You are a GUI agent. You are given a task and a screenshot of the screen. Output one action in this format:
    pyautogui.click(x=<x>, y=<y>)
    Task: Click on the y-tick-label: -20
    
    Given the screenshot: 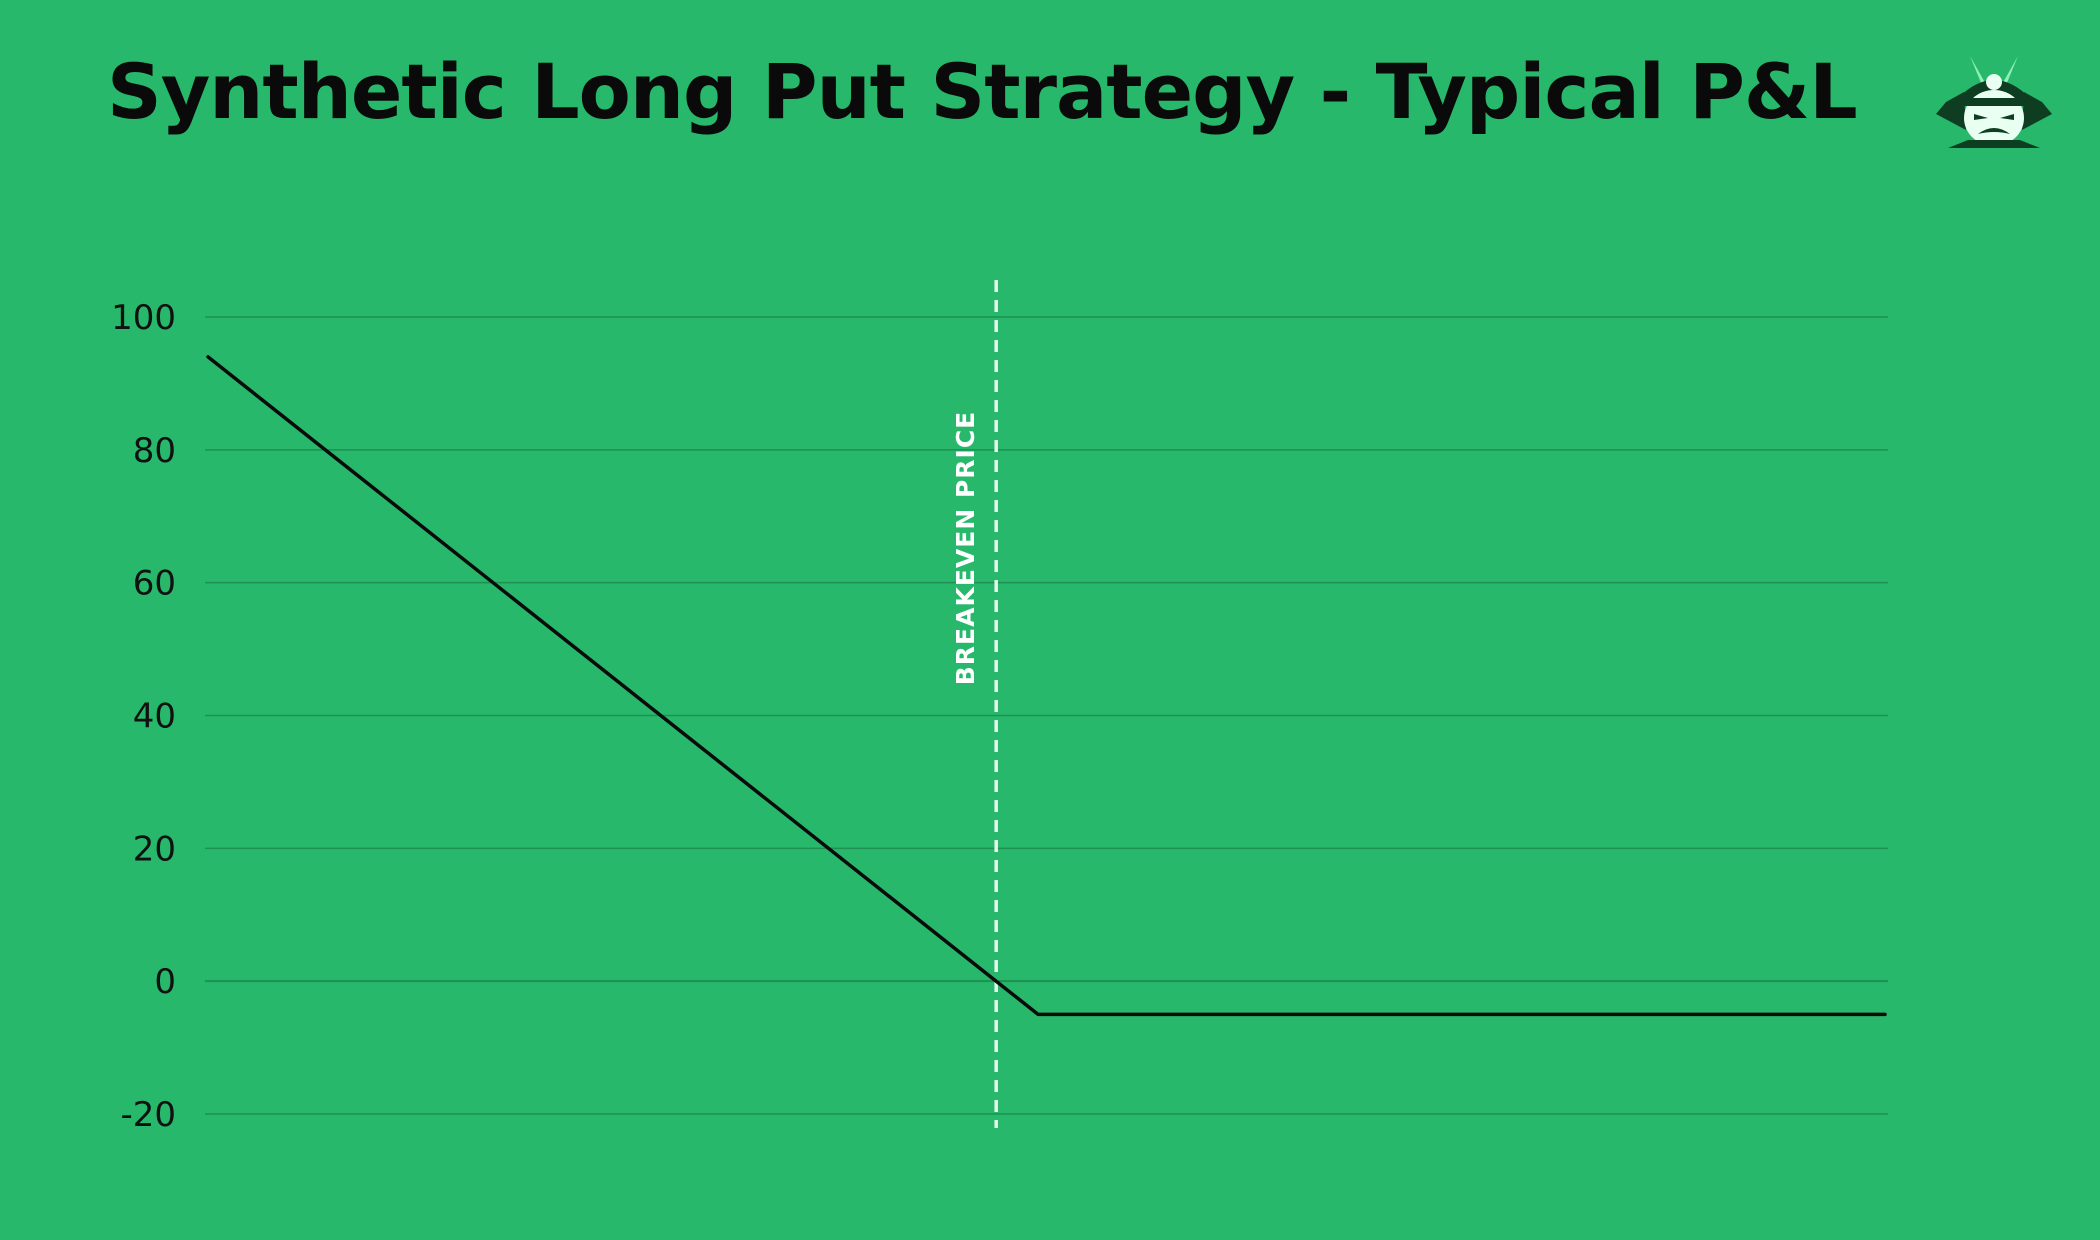 What is the action you would take?
    pyautogui.click(x=148, y=1115)
    